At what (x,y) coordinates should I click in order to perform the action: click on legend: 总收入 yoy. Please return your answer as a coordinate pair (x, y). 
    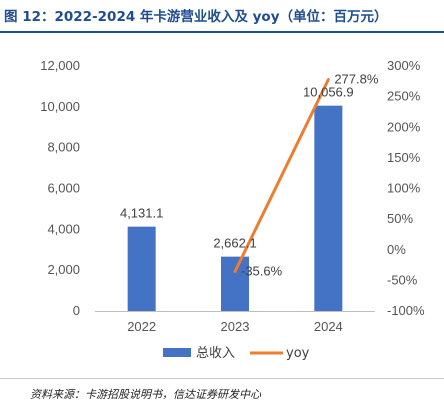
    Looking at the image, I should click on (236, 353).